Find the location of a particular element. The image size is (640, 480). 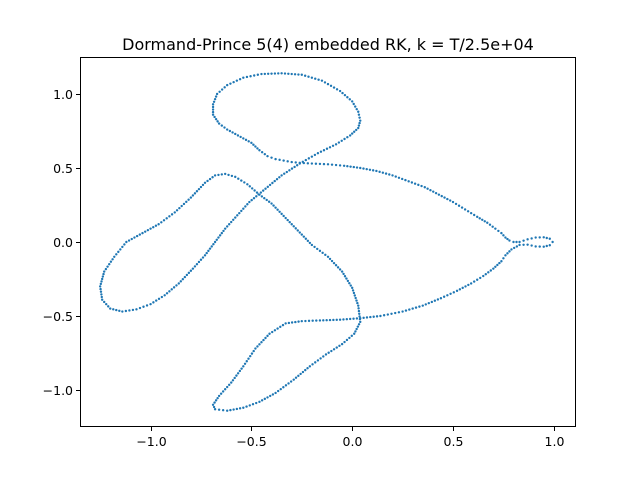

x-tick-label: 0.0 is located at coordinates (353, 441).